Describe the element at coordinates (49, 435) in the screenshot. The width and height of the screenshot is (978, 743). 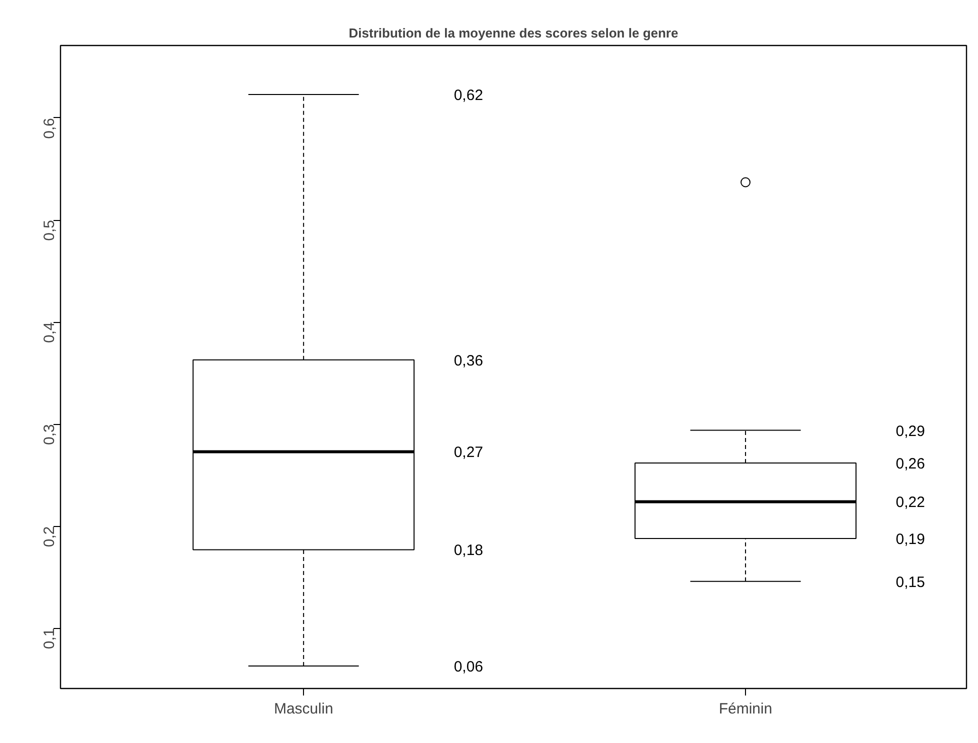
I see `y-tick-label: 0,3` at that location.